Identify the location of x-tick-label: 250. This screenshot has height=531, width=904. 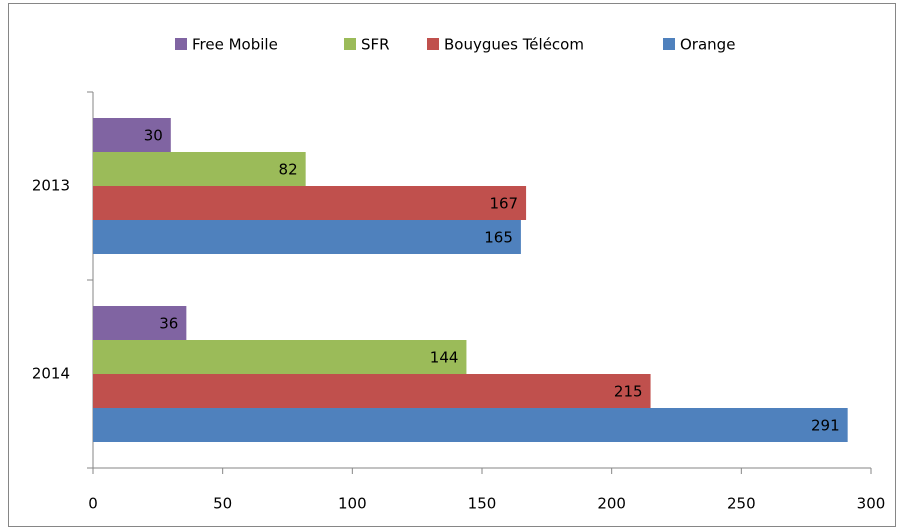
(741, 504).